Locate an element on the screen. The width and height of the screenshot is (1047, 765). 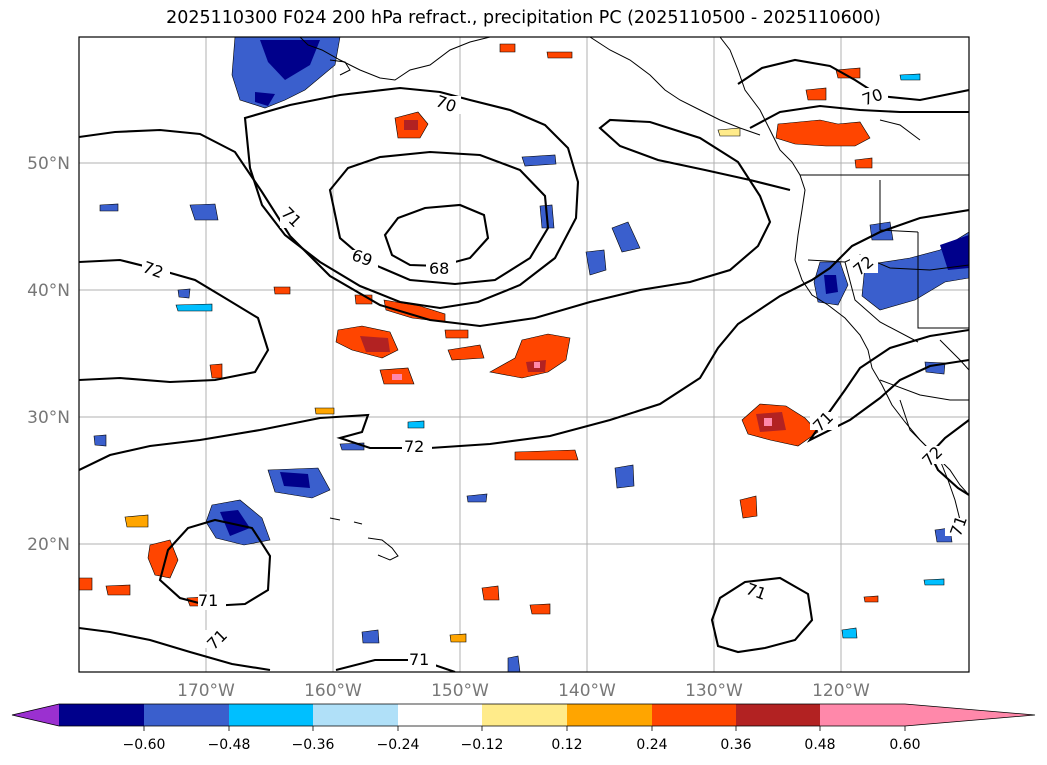
colorbar-extend-min is located at coordinates (35, 715).